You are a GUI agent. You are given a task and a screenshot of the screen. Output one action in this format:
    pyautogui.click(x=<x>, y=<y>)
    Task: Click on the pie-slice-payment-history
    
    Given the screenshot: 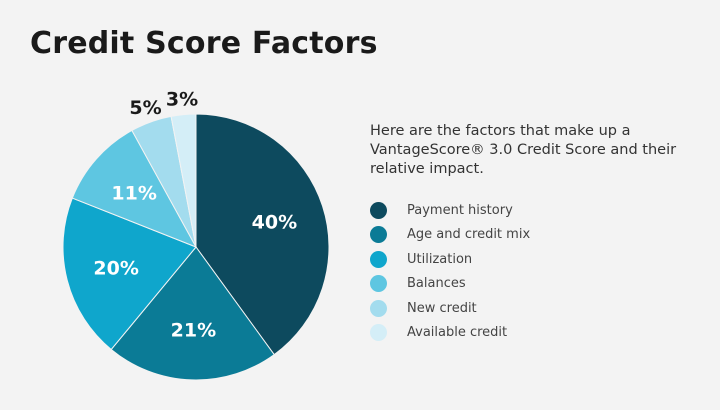 What is the action you would take?
    pyautogui.click(x=262, y=234)
    